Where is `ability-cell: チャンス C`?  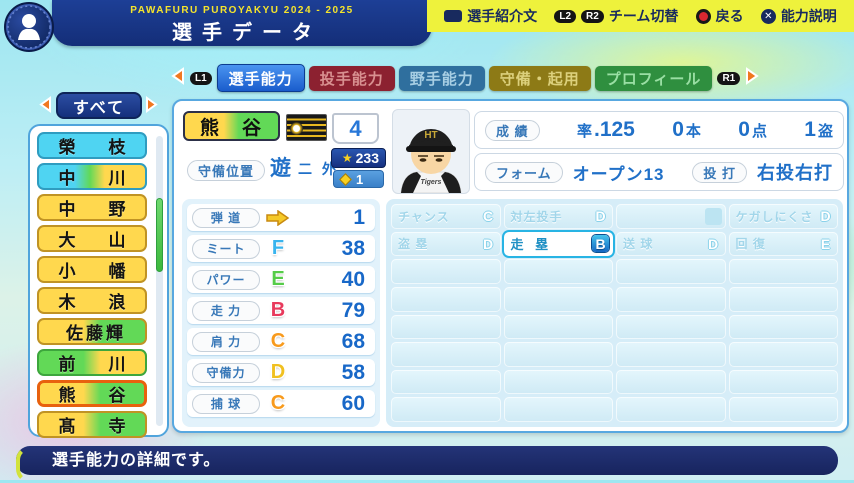
ability-cell: チャンス C is located at coordinates (446, 216).